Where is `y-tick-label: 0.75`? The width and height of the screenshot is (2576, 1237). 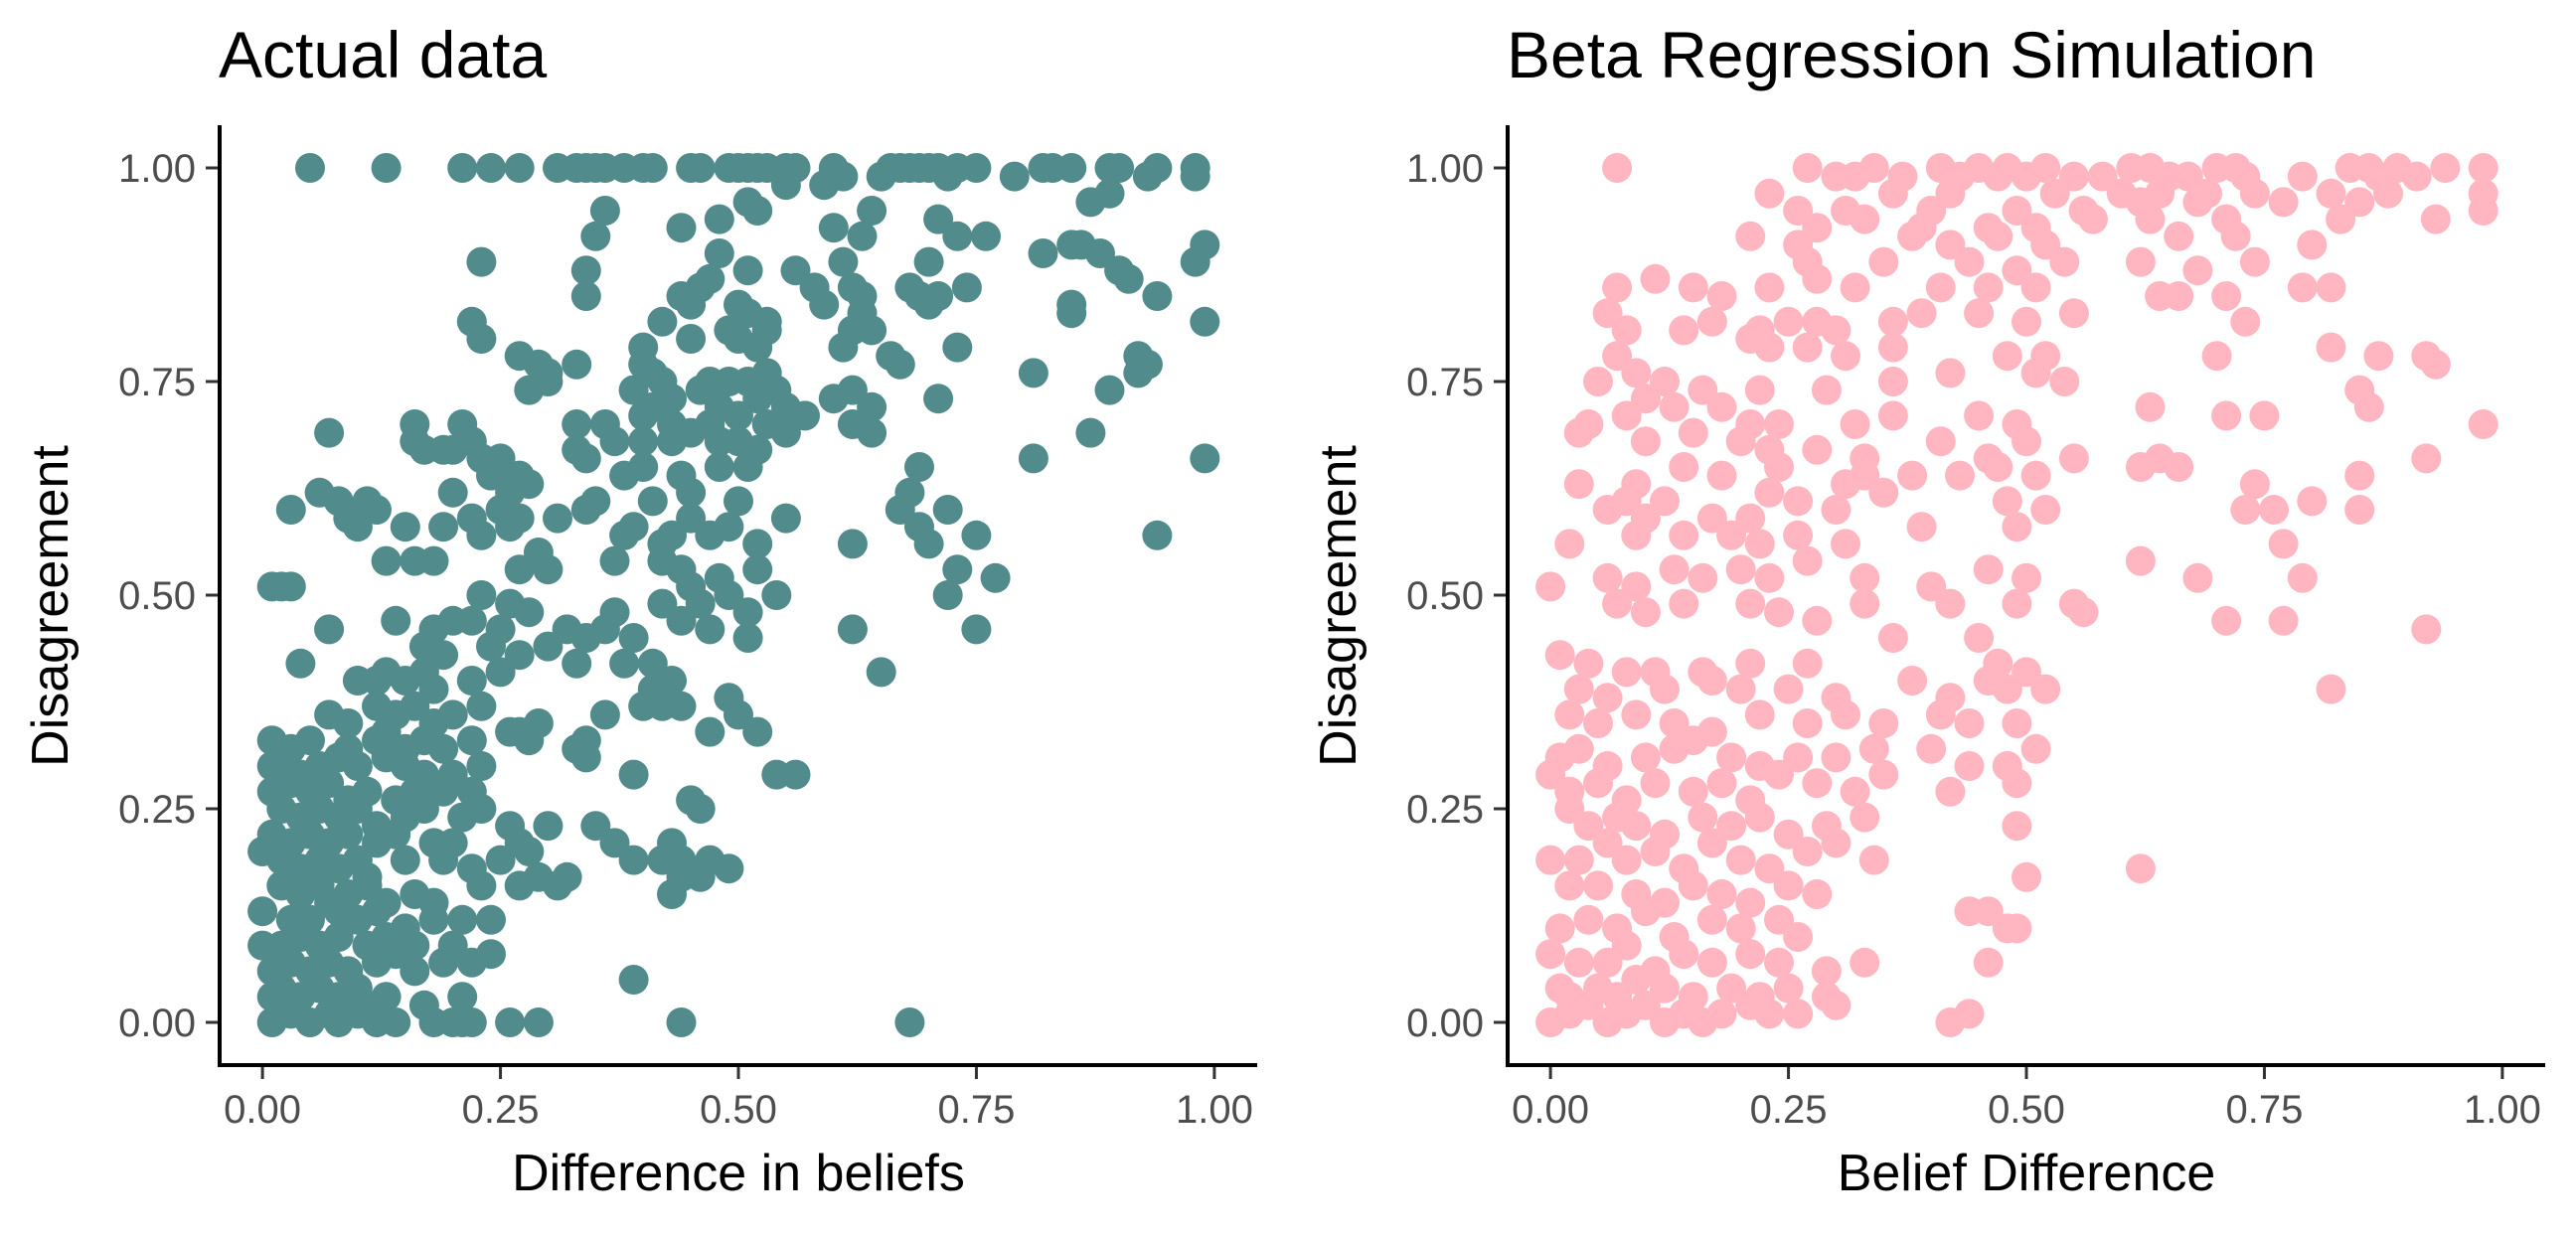
y-tick-label: 0.75 is located at coordinates (1445, 382).